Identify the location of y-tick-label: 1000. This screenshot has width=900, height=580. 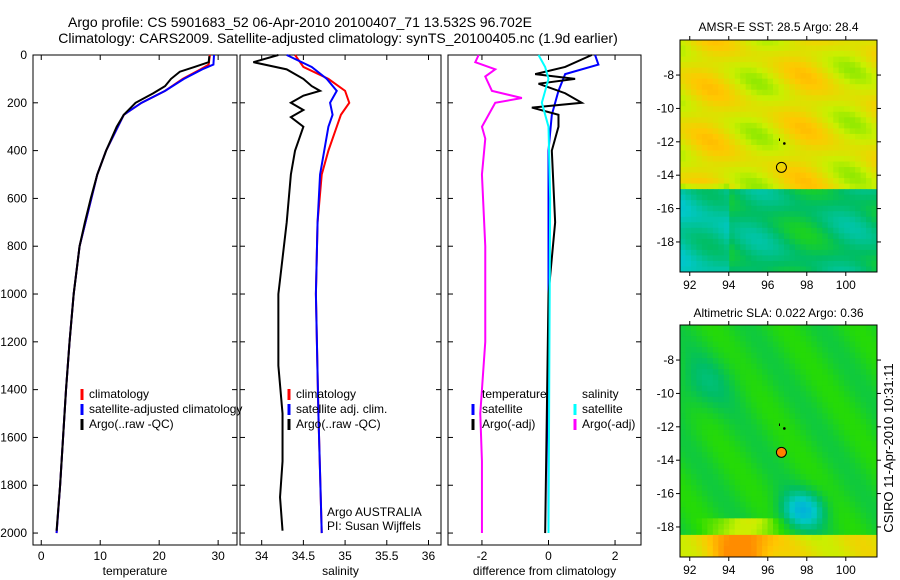
(13, 294).